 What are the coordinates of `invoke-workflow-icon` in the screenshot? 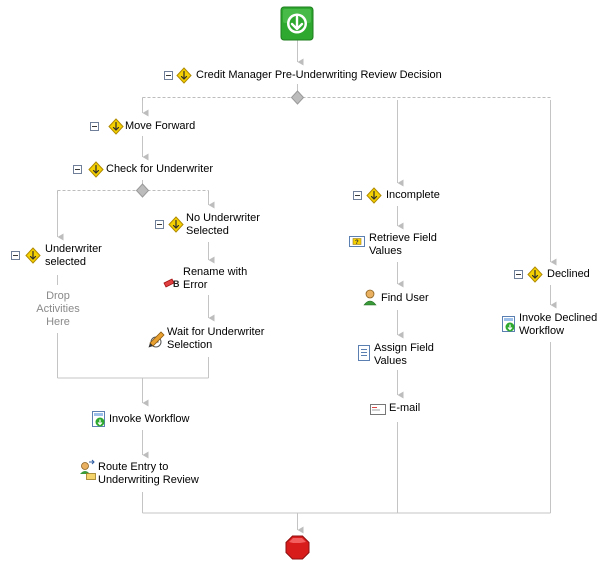 It's located at (98, 419).